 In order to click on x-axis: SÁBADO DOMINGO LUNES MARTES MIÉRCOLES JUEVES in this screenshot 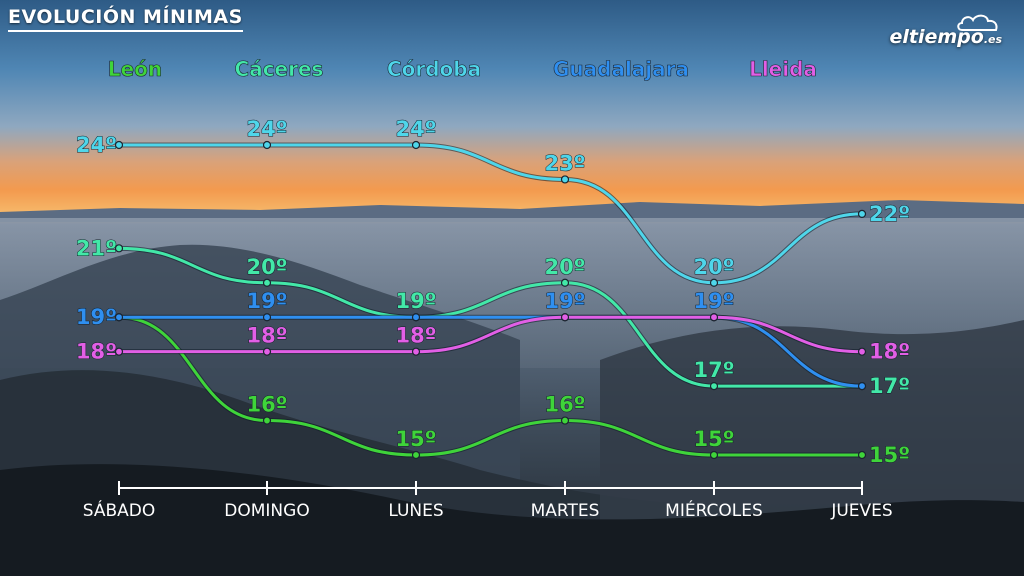, I will do `click(488, 501)`.